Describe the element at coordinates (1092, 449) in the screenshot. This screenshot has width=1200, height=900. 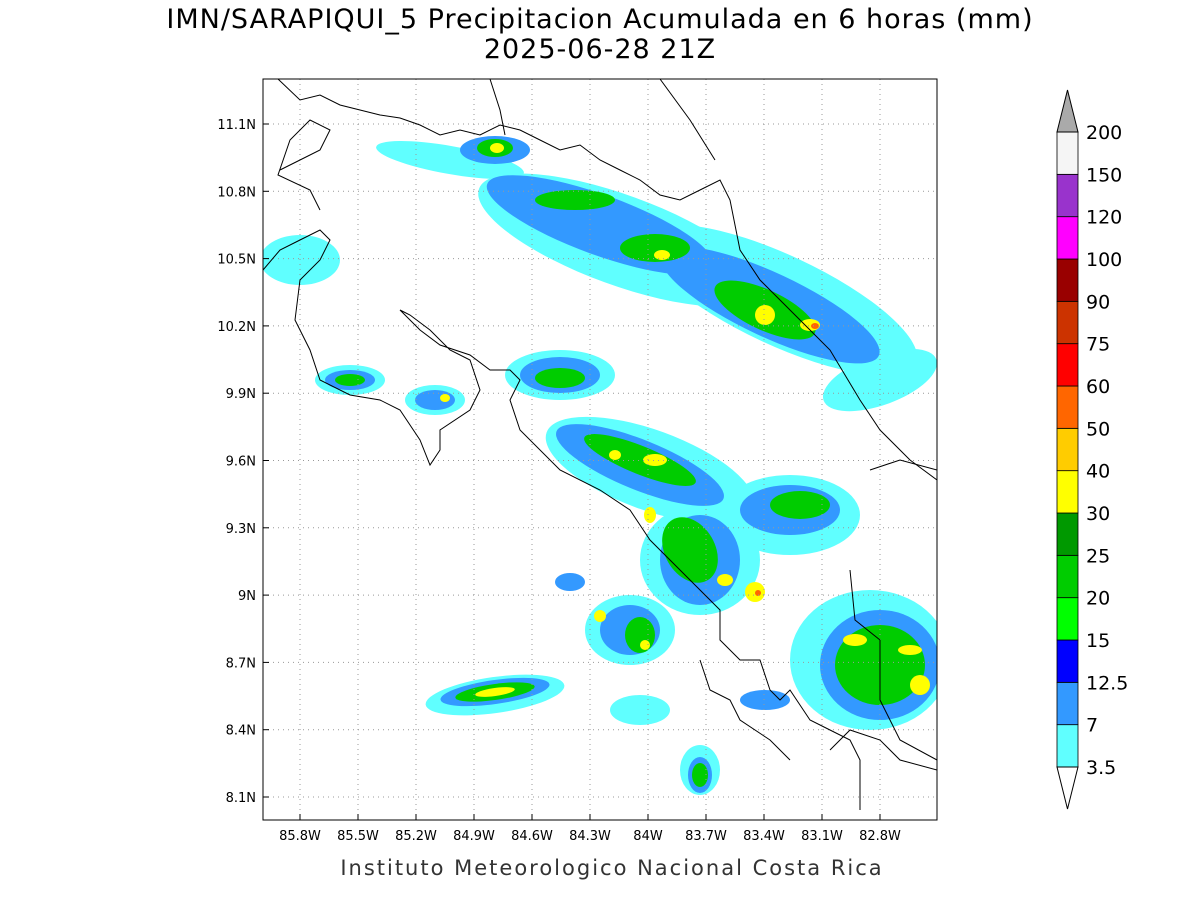
I see `colorbar: 3.5 7 12.5 15 20 25 30 40 50 60 75 90 100 120 150 200` at that location.